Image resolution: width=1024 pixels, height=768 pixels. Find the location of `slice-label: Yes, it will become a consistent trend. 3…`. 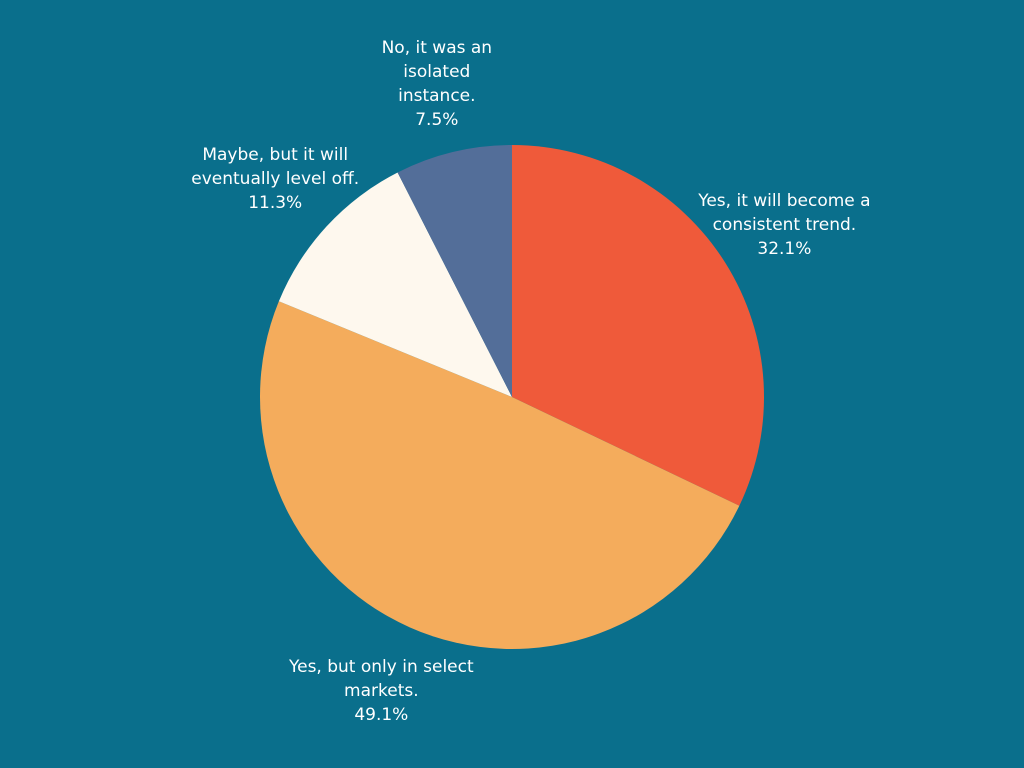

slice-label: Yes, it will become a consistent trend. 3… is located at coordinates (784, 225).